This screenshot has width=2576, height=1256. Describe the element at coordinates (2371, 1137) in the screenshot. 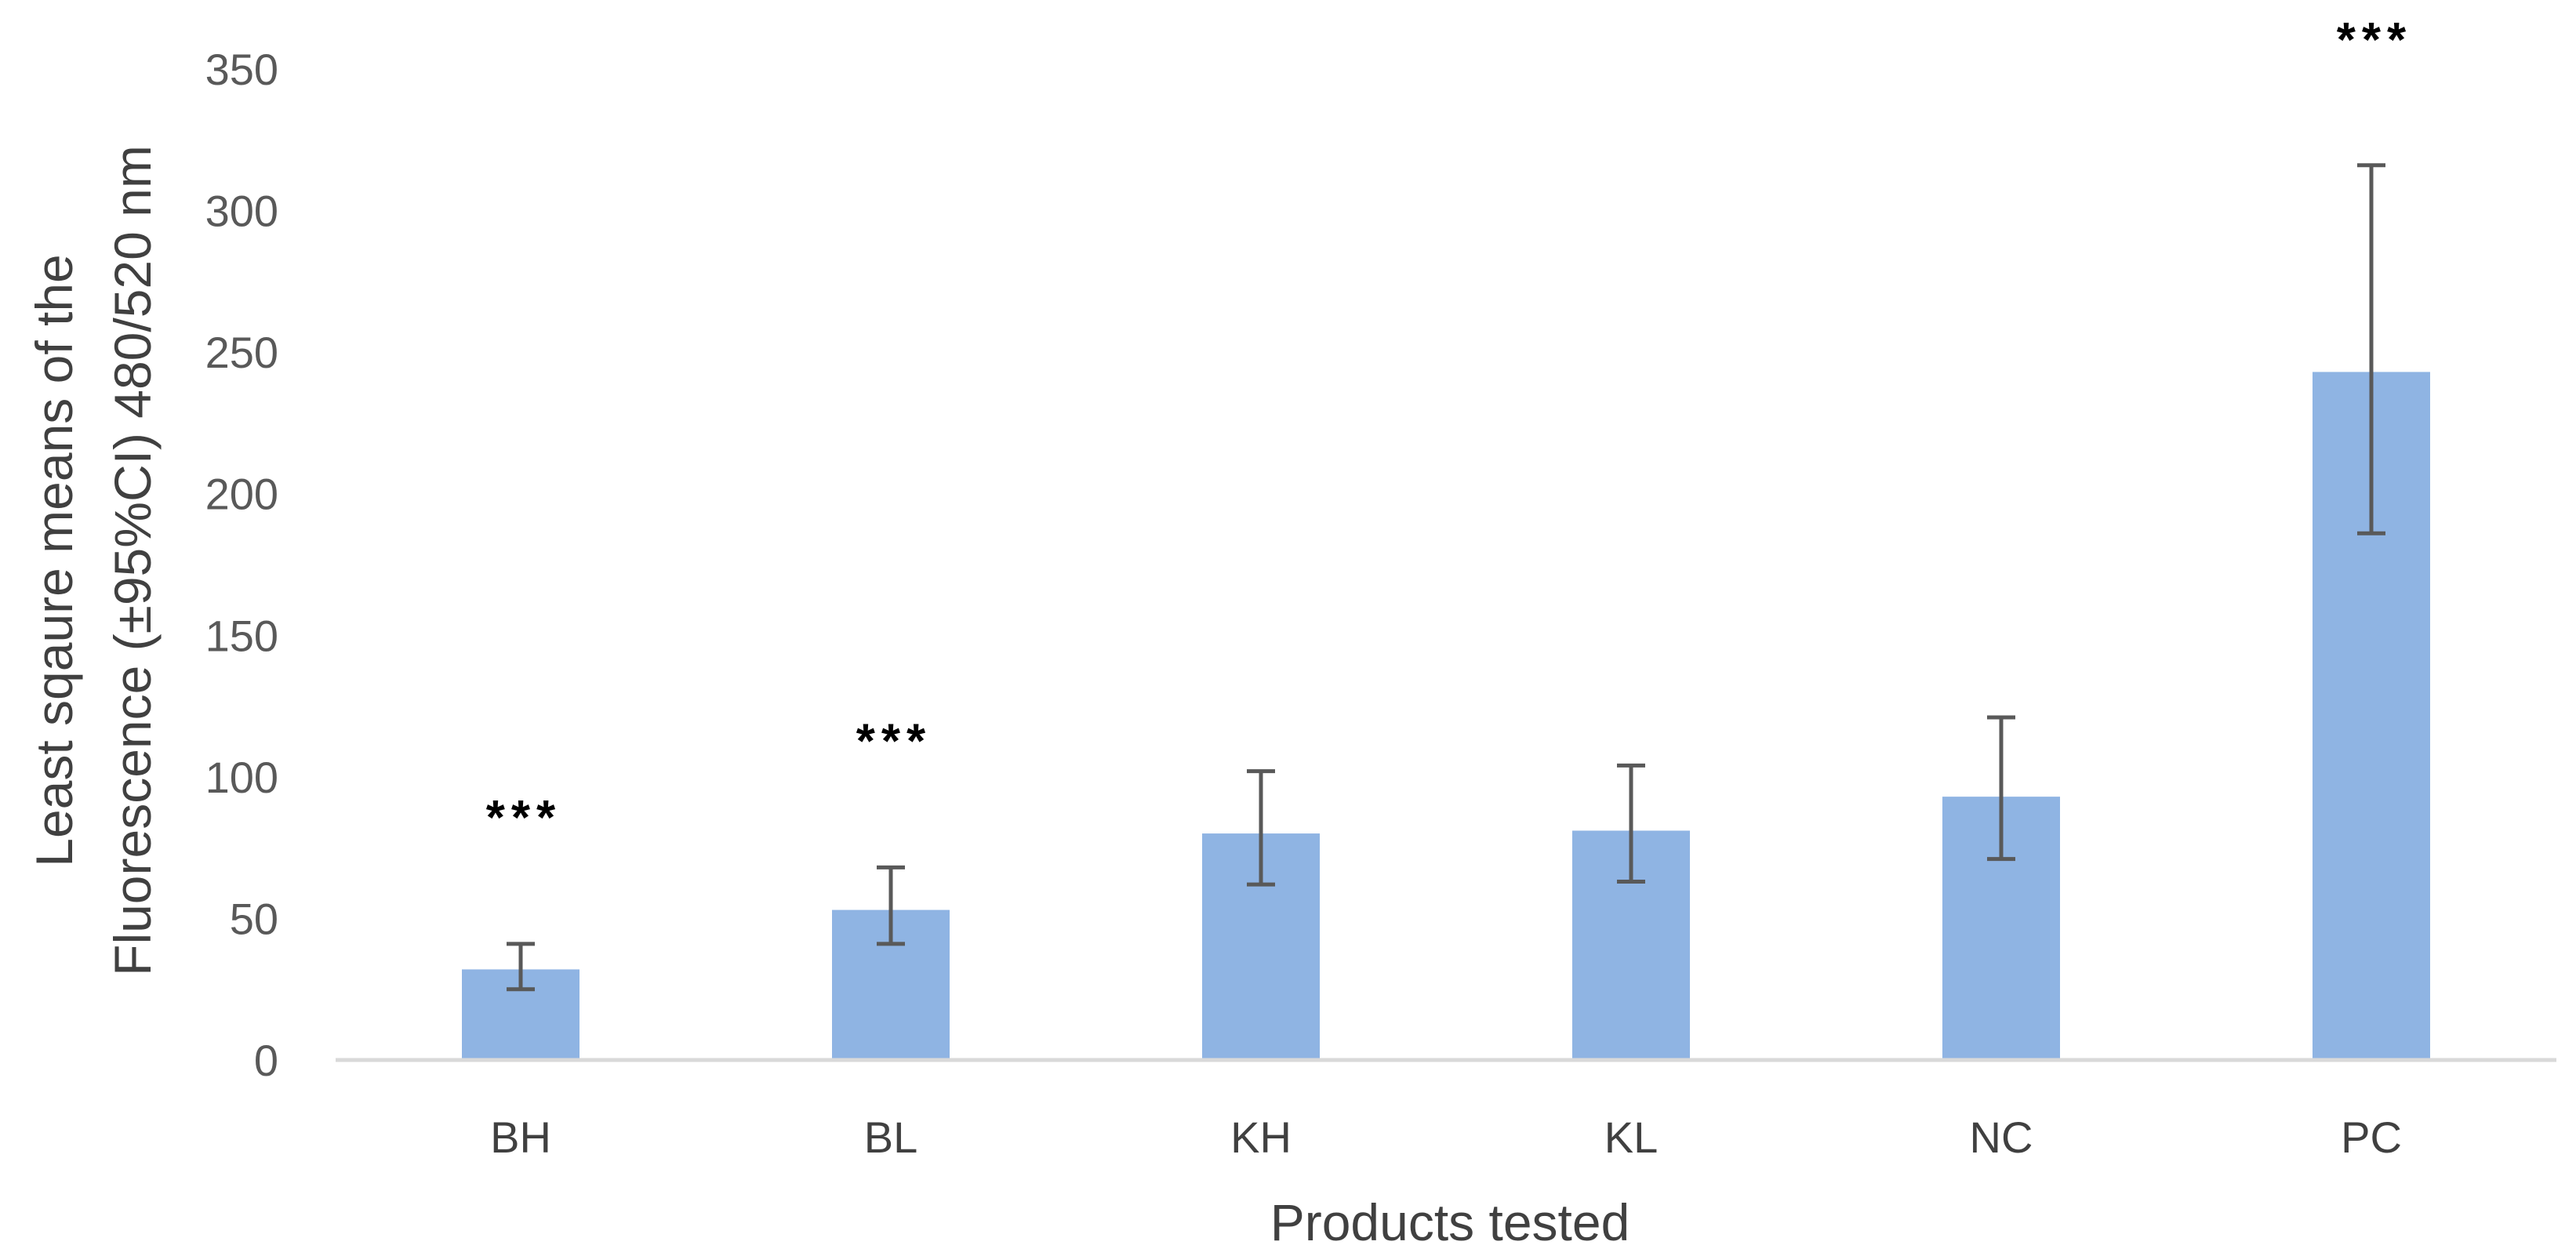

I see `x-tick-label: PC` at that location.